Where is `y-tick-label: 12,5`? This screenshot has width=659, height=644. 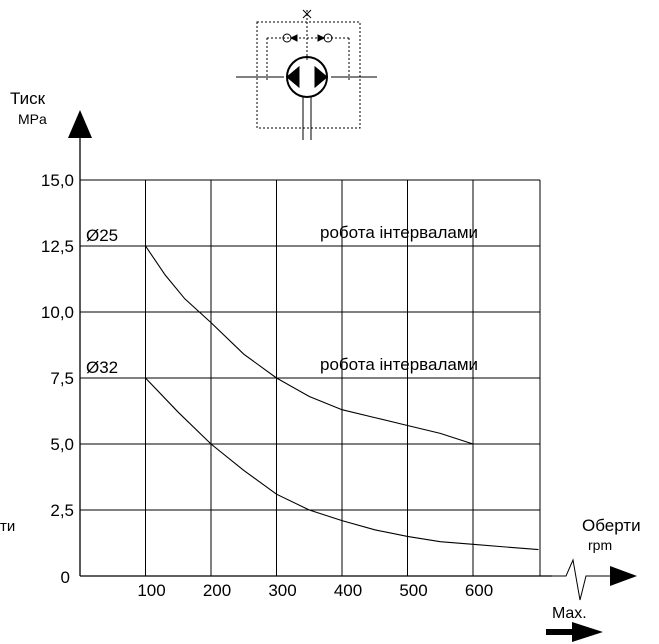 y-tick-label: 12,5 is located at coordinates (57, 246).